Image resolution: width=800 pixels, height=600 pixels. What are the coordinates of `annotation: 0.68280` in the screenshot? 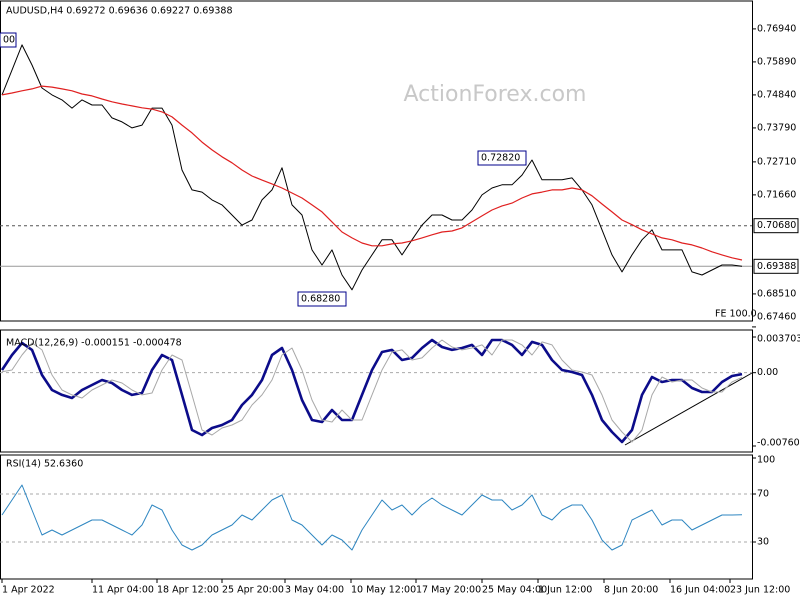 It's located at (320, 299).